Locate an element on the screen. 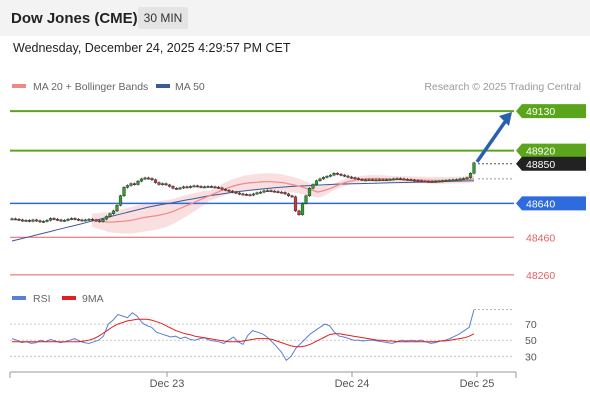 This screenshot has width=590, height=400. rsi-legend-swatch is located at coordinates (19, 298).